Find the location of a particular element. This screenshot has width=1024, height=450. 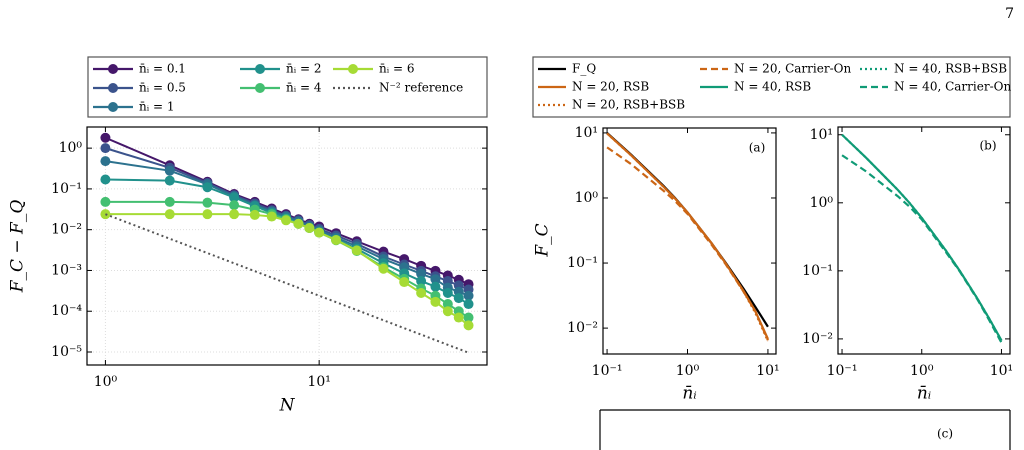

legend-label: n̄ᵢ = 2 is located at coordinates (303, 69).